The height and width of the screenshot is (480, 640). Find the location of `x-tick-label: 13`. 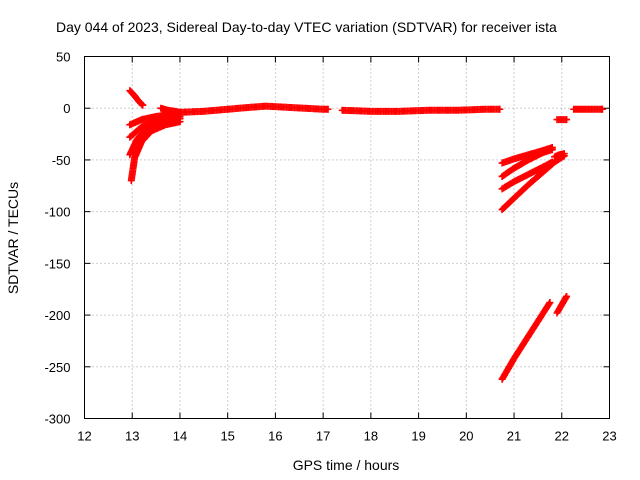

x-tick-label: 13 is located at coordinates (132, 436).